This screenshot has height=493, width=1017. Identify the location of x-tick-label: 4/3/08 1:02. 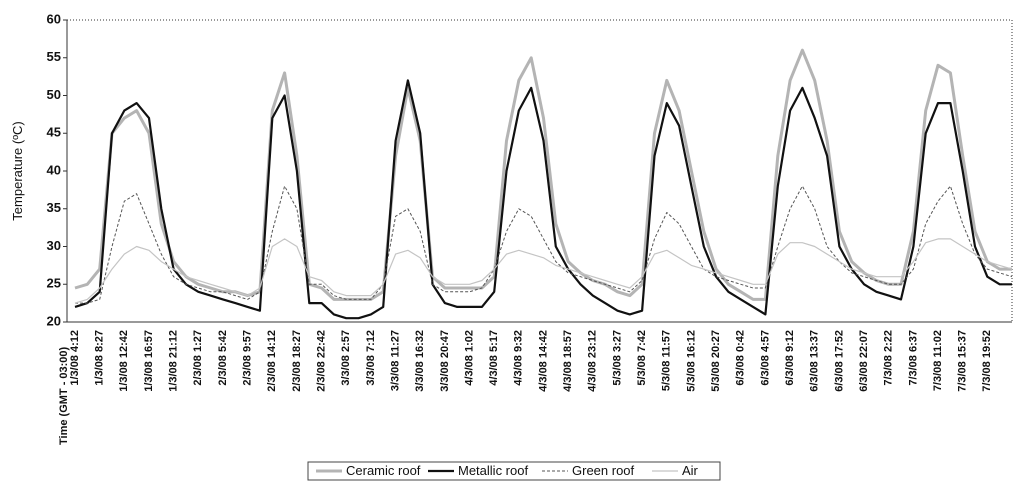
(469, 358).